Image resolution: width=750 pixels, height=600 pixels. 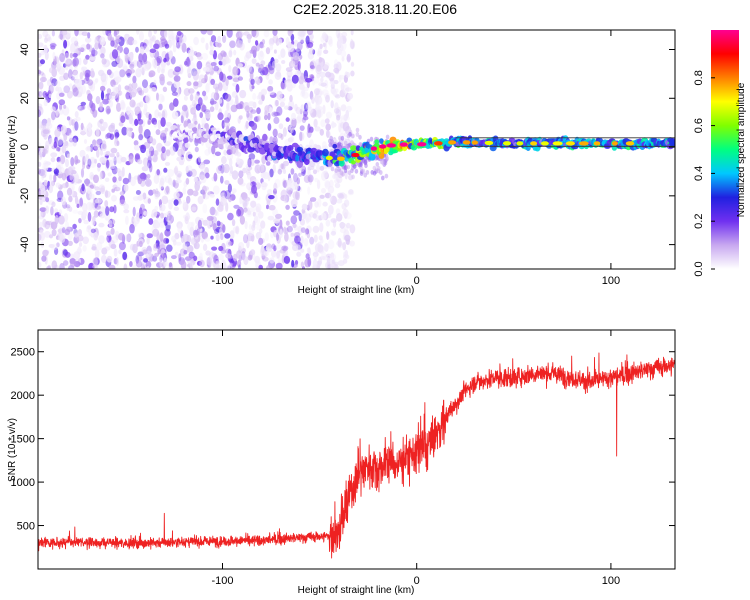 What do you see at coordinates (356, 290) in the screenshot?
I see `spectrogram-x-axis-label: Height of straight line (km)` at bounding box center [356, 290].